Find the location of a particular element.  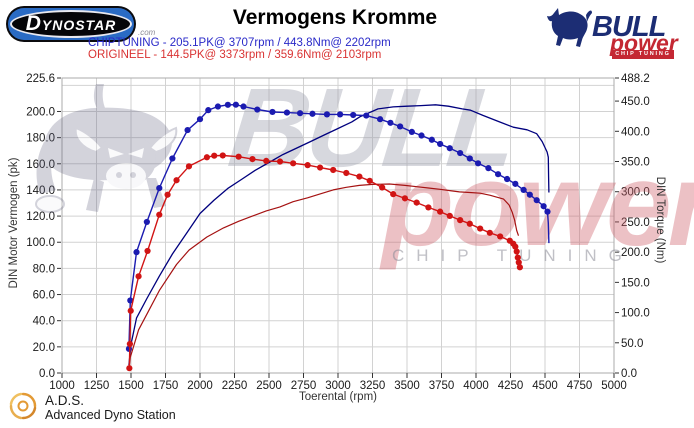

y-left-tick-label: 60.0 is located at coordinates (44, 296).